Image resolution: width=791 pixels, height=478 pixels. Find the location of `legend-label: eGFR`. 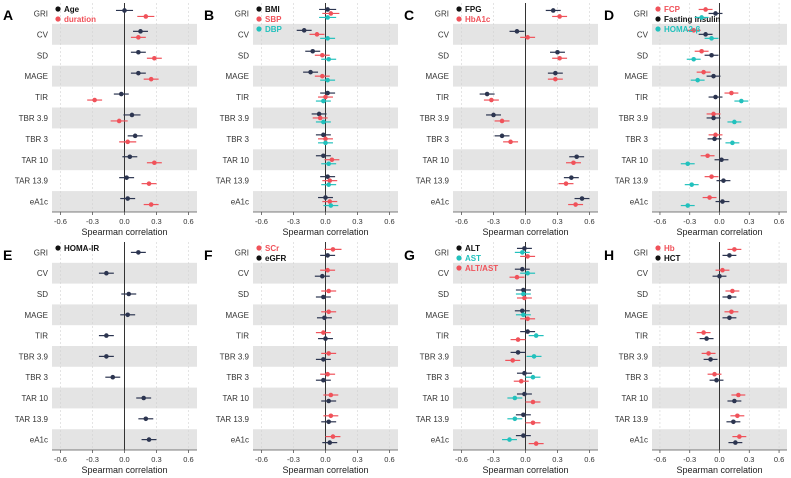

legend-label: eGFR is located at coordinates (276, 258).